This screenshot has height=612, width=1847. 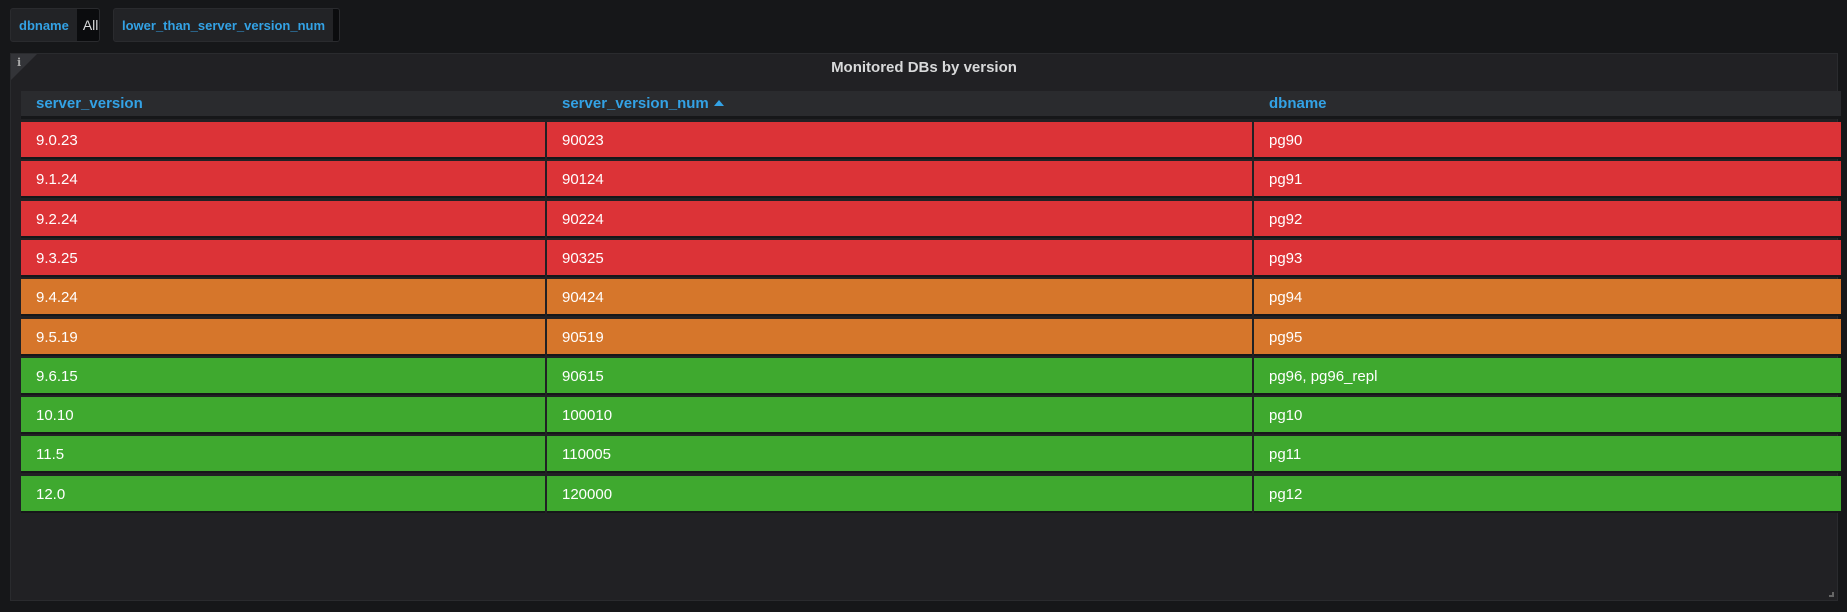 I want to click on cell-server-version-num: 90615, so click(x=899, y=376).